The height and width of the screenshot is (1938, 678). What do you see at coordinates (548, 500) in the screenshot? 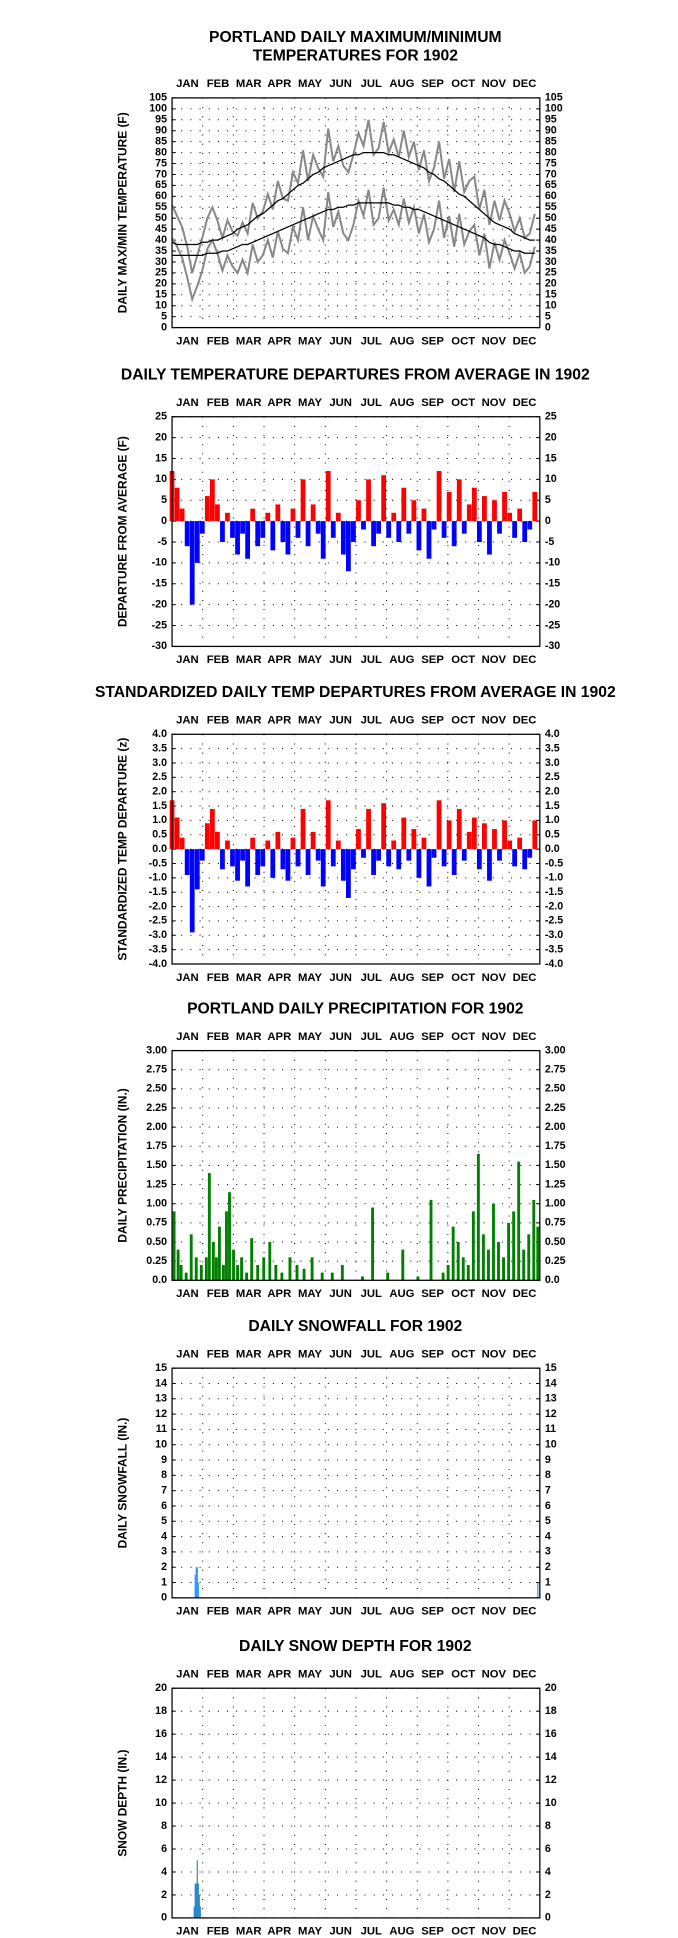
I see `y-tick-label-right: 5` at bounding box center [548, 500].